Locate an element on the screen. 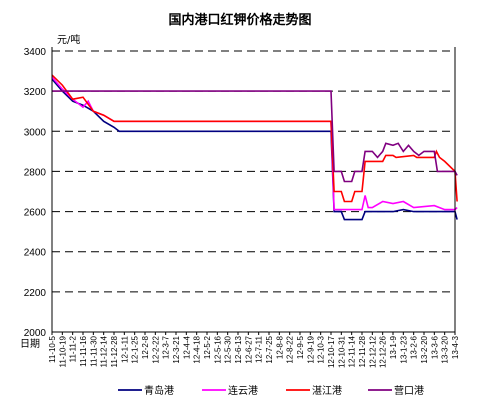 The width and height of the screenshot is (479, 414). x-tick-label: 12-9-5 is located at coordinates (300, 347).